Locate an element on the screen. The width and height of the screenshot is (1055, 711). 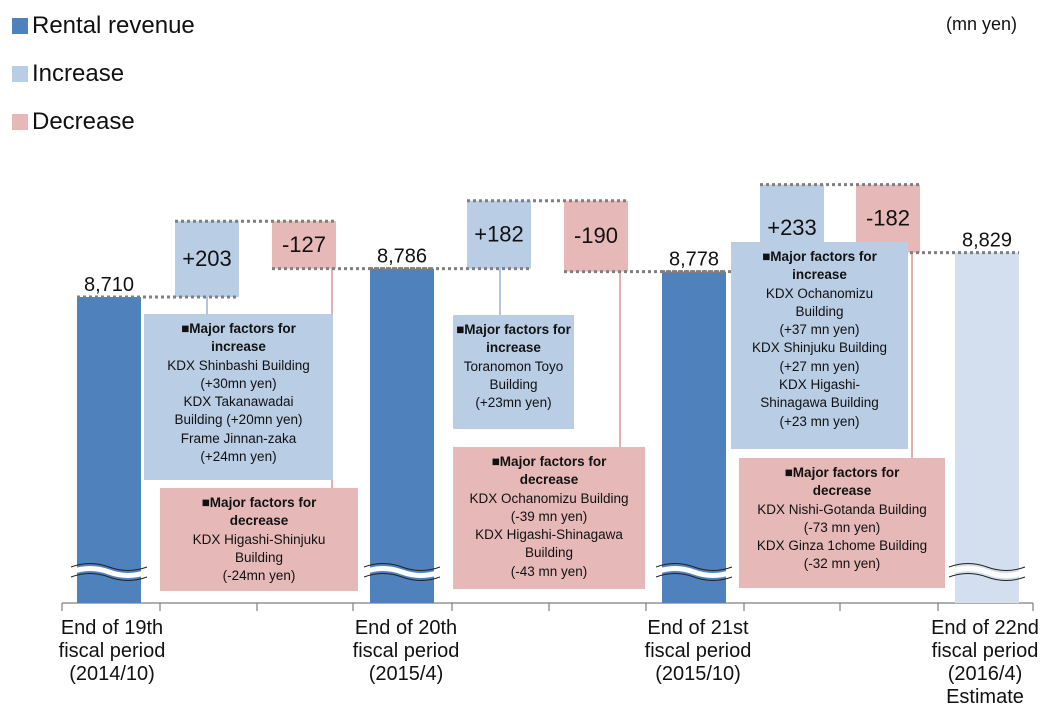
factor-line: KDX Higashi-Shinjuku is located at coordinates (259, 539).